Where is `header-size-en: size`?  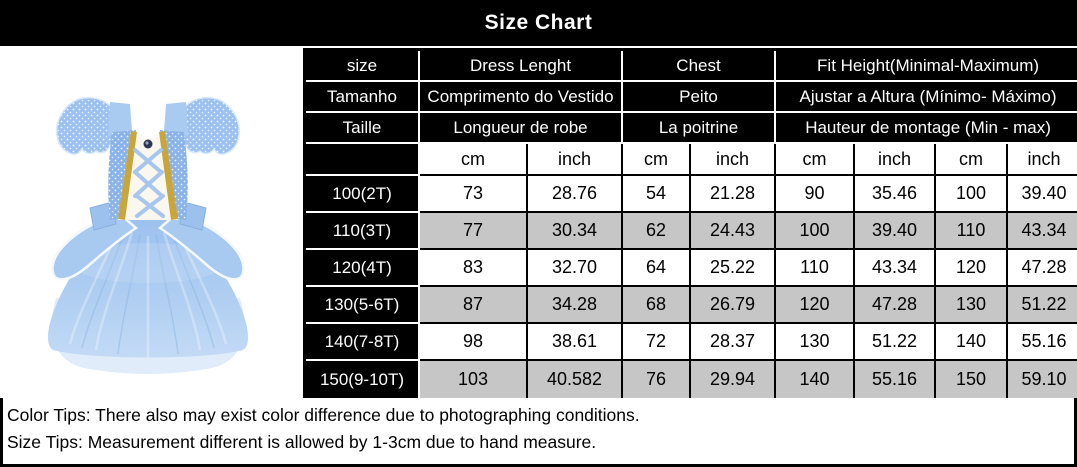
header-size-en: size is located at coordinates (363, 66).